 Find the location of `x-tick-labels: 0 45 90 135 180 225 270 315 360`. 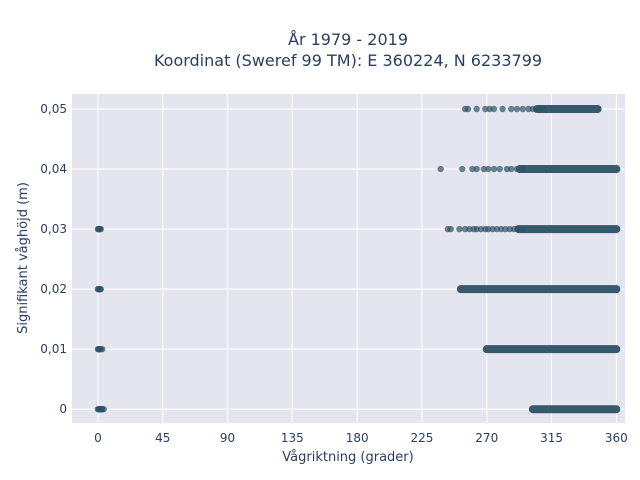

x-tick-labels: 0 45 90 135 180 225 270 315 360 is located at coordinates (361, 438).